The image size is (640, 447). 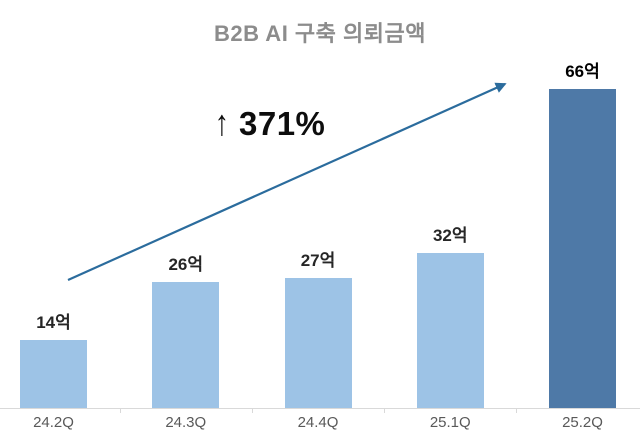 What do you see at coordinates (318, 342) in the screenshot?
I see `bar-24.4Q` at bounding box center [318, 342].